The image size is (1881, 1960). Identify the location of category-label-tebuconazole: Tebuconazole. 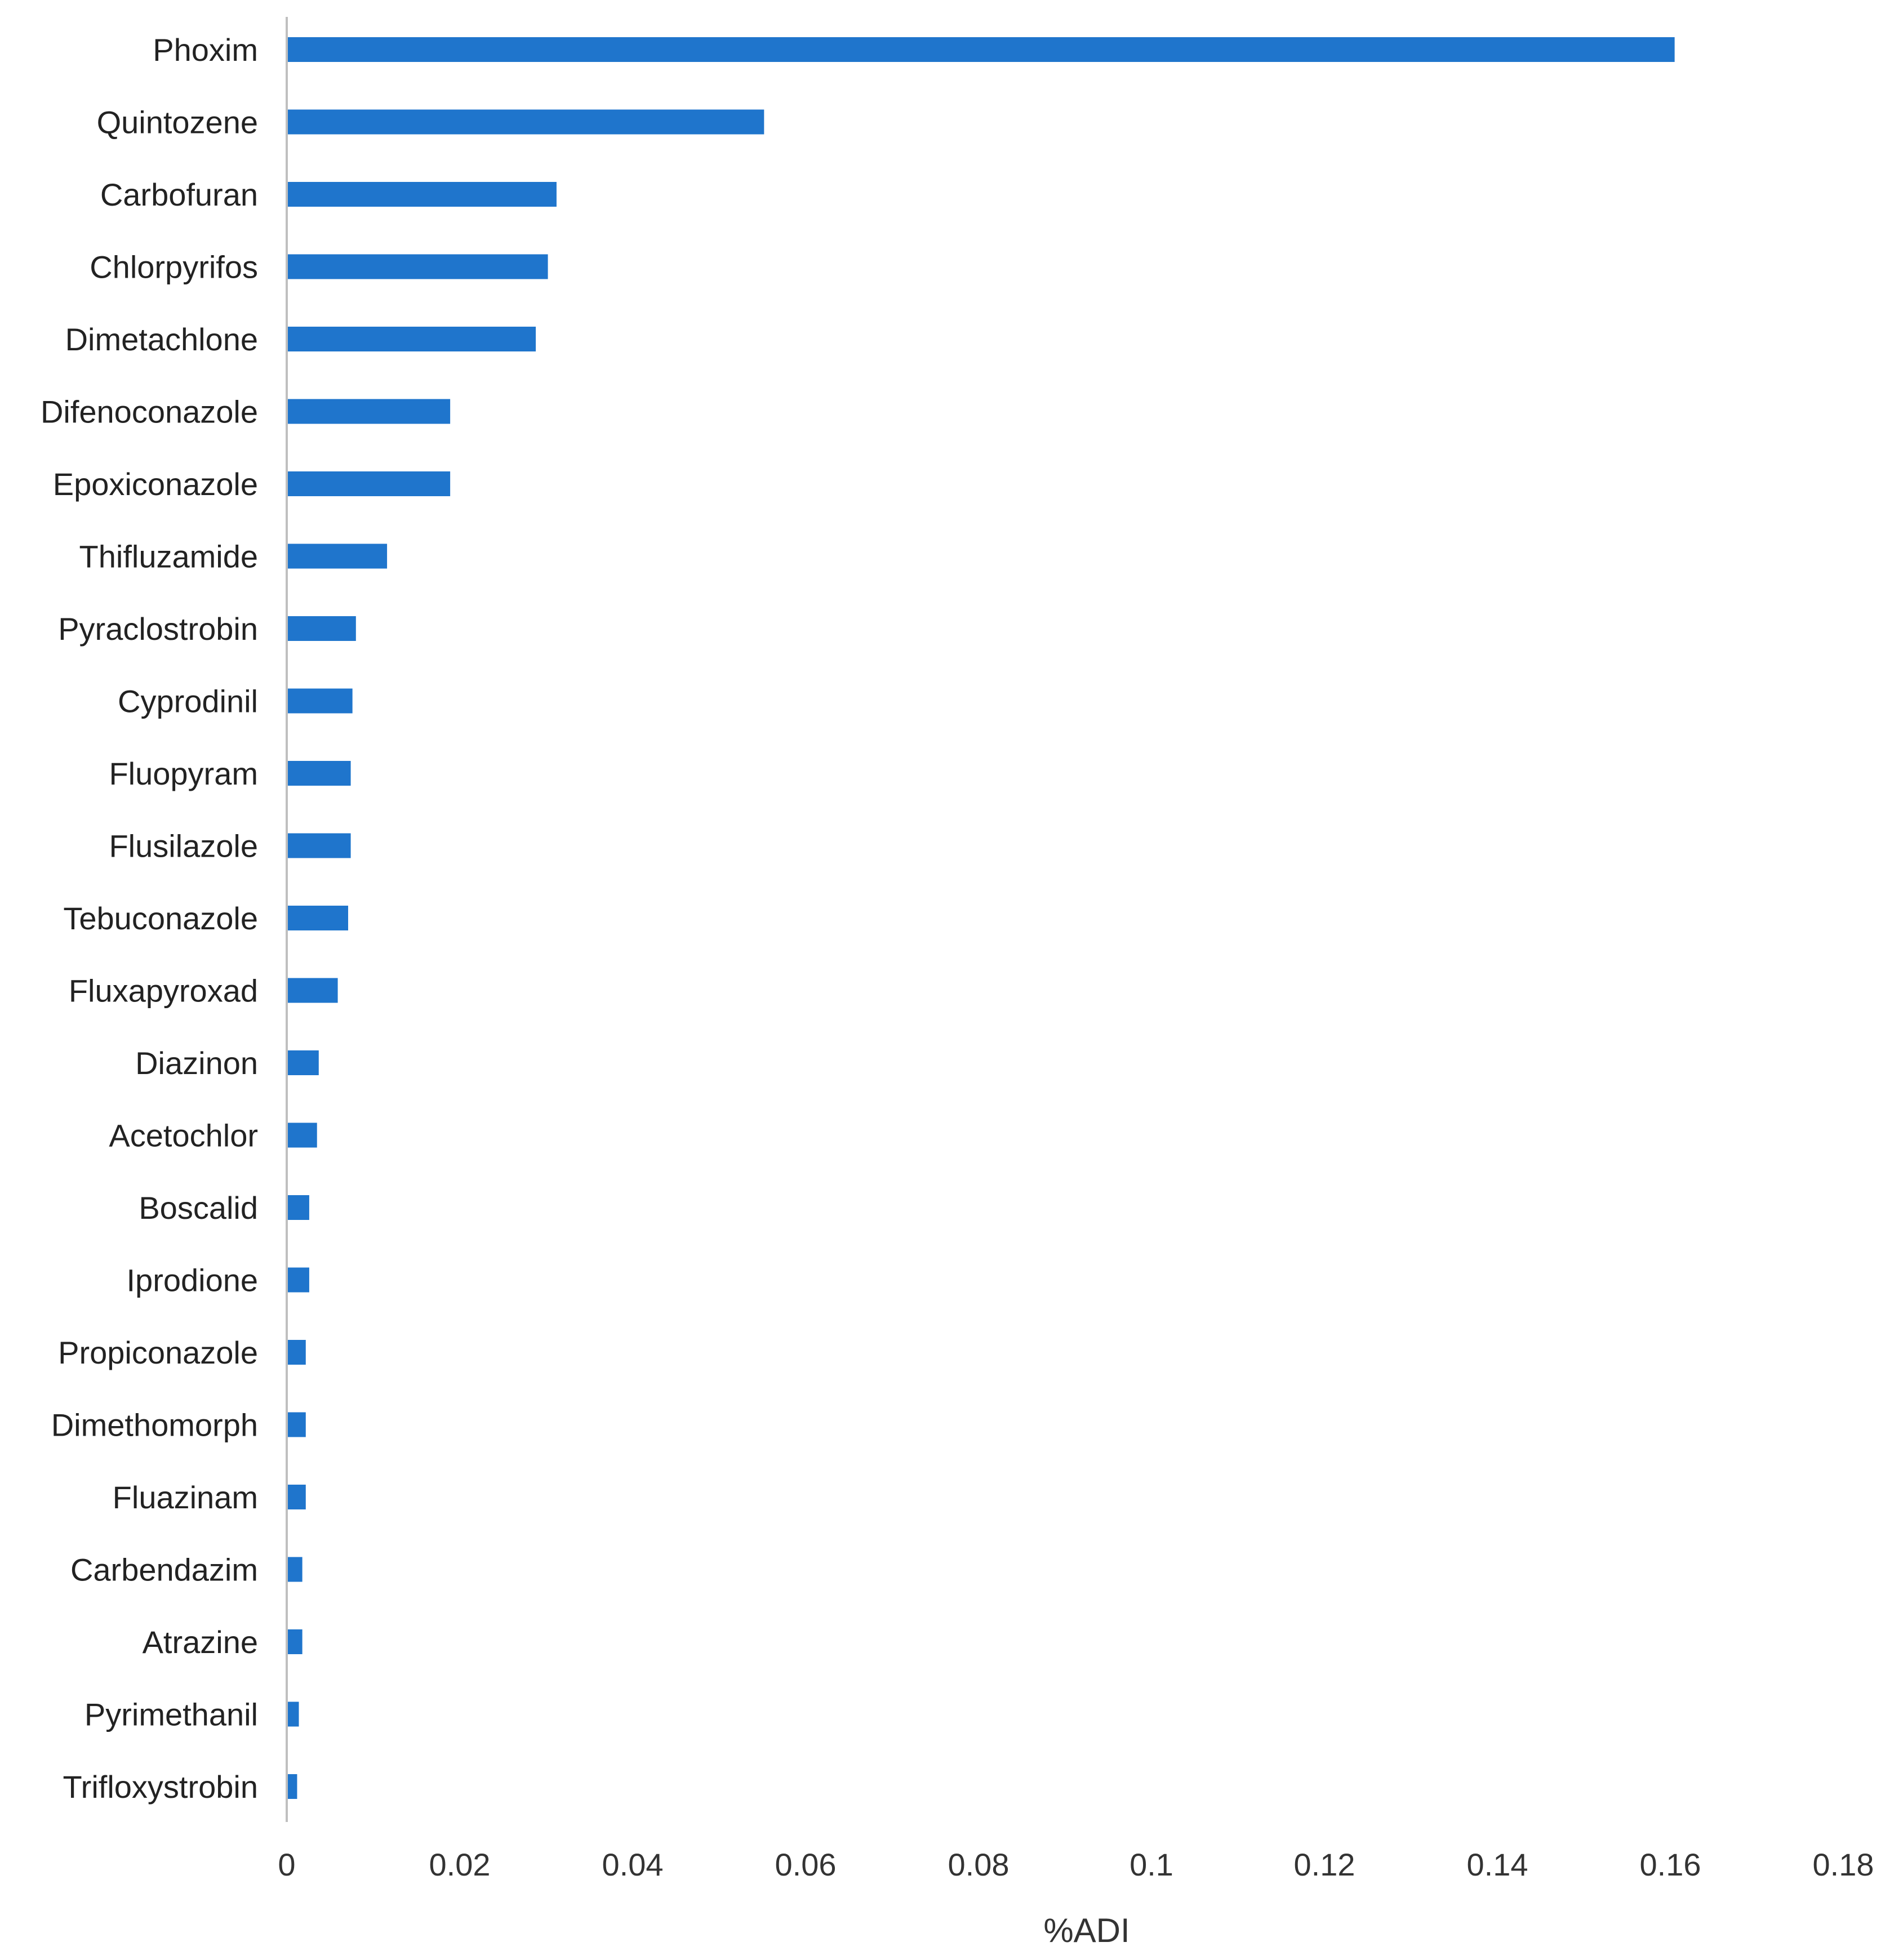
(160, 918).